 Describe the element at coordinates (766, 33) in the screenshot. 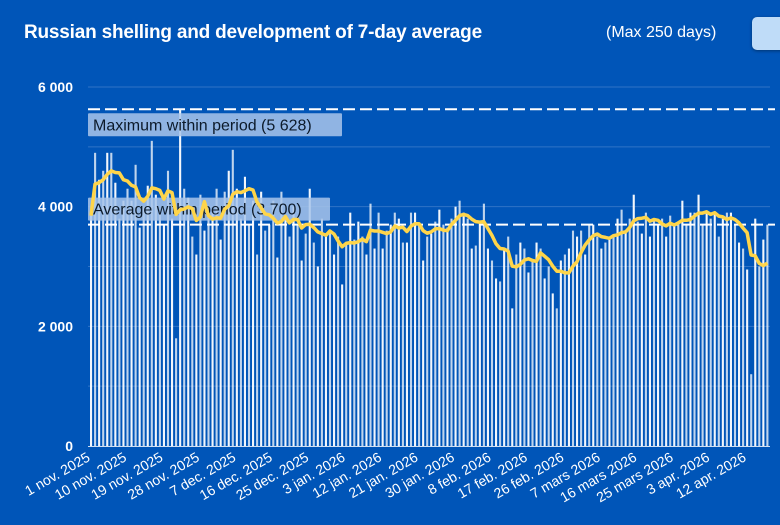

I see `period-button` at that location.